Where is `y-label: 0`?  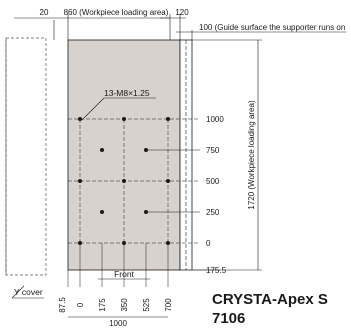 y-label: 0 is located at coordinates (208, 243).